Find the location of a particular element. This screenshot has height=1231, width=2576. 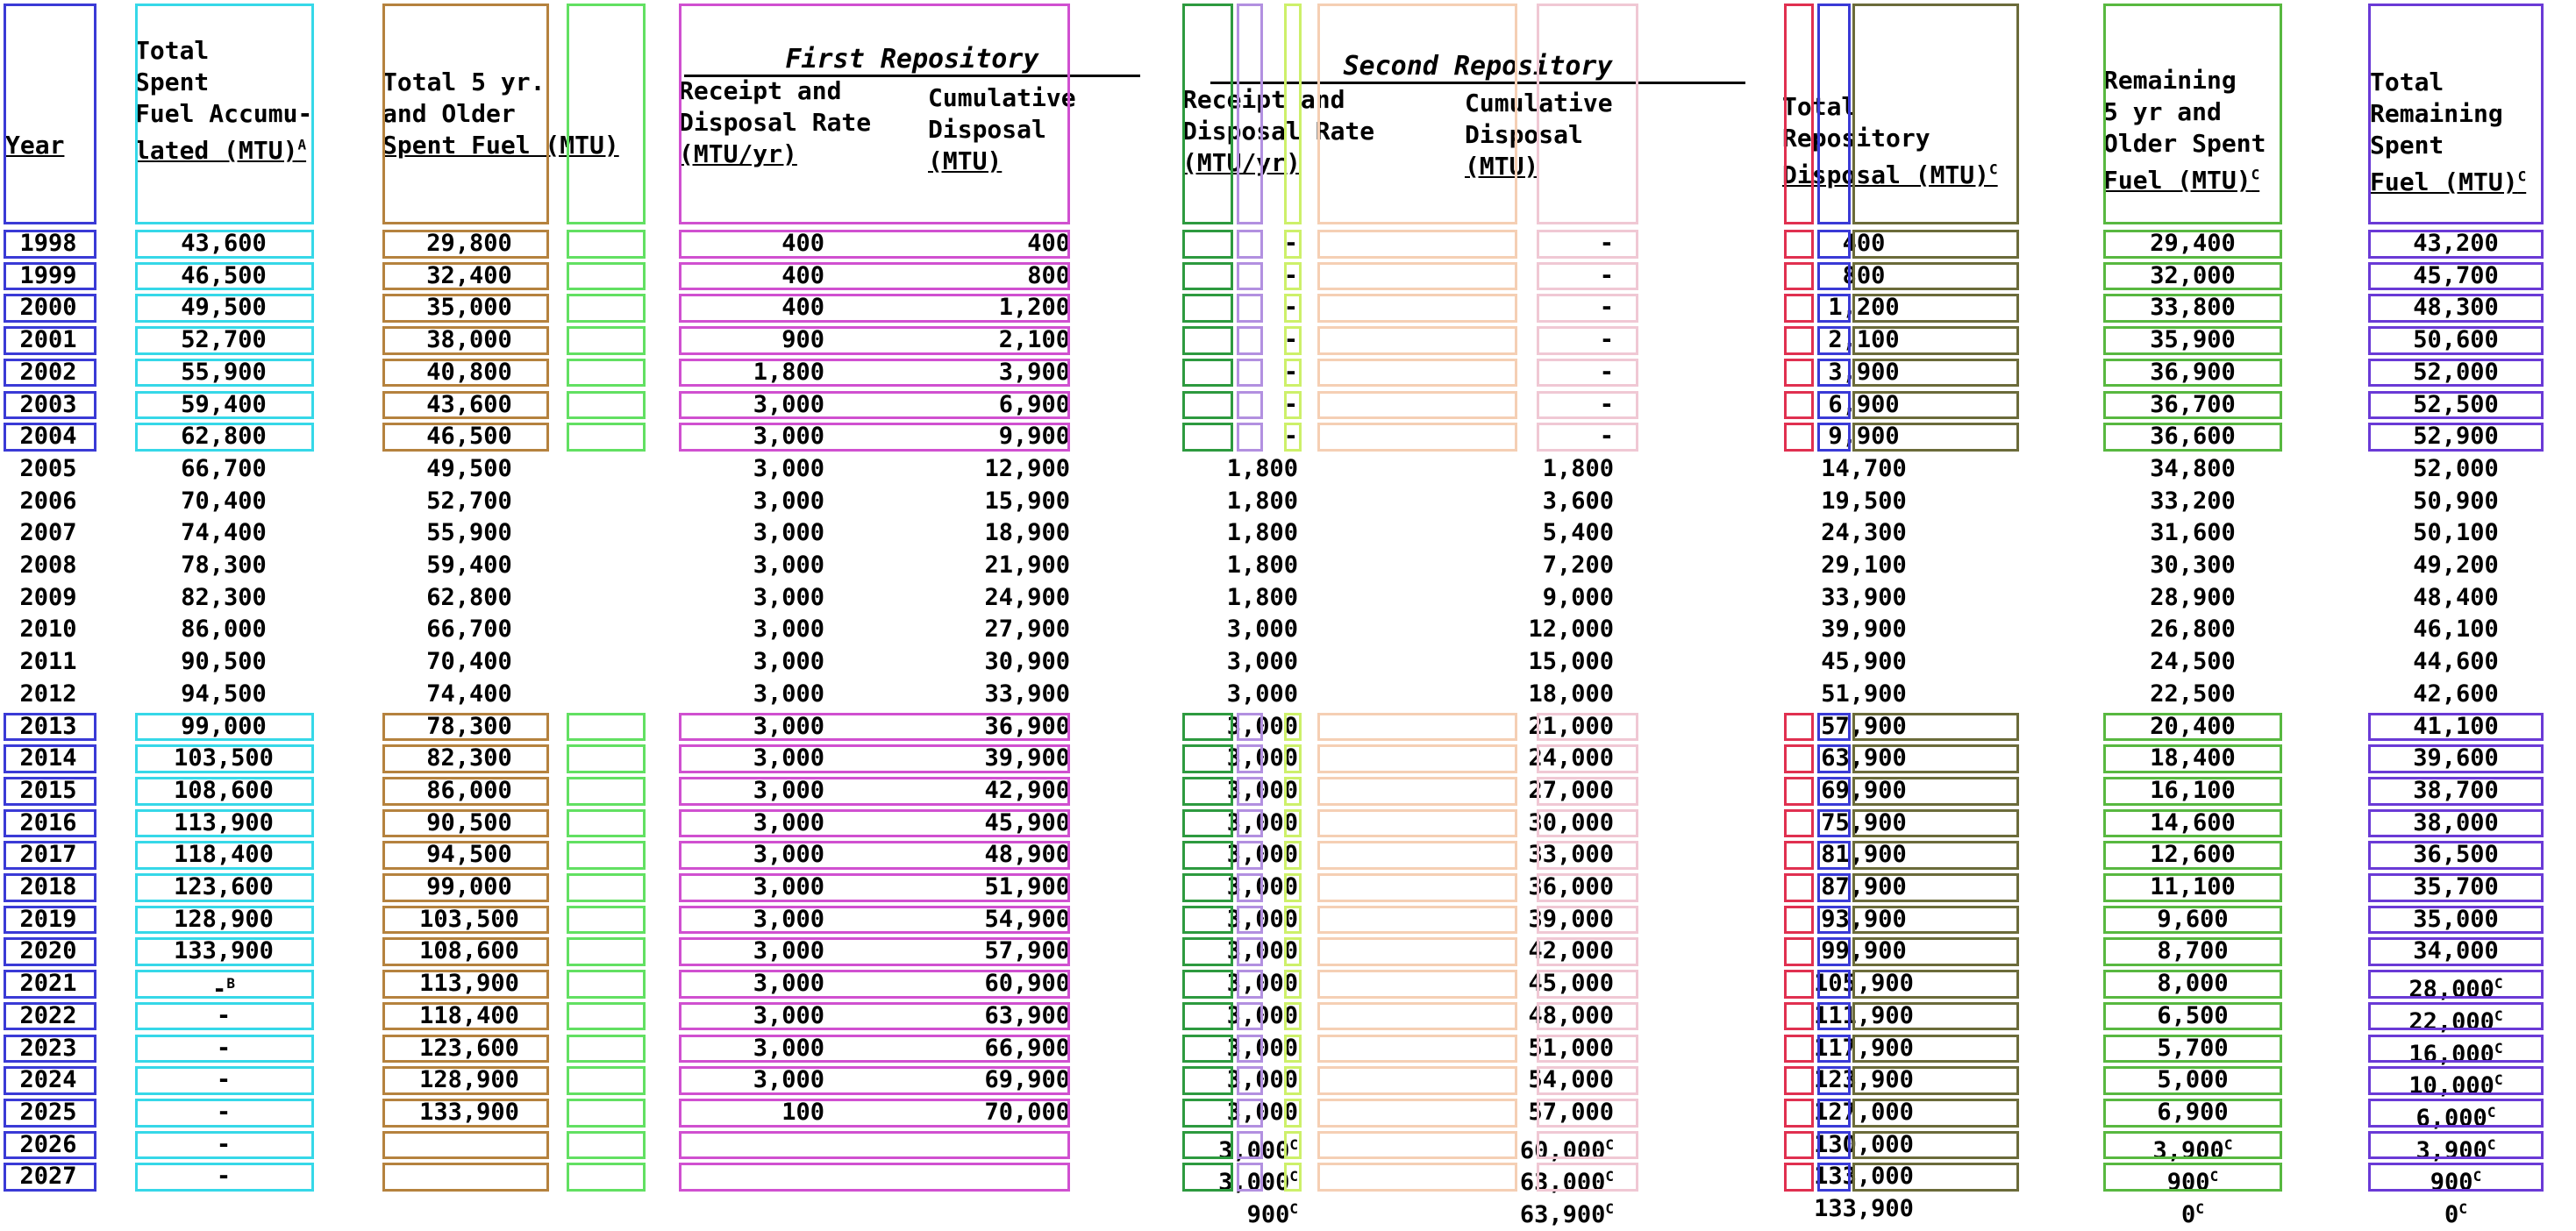

cell-year: 2008 is located at coordinates (48, 565).